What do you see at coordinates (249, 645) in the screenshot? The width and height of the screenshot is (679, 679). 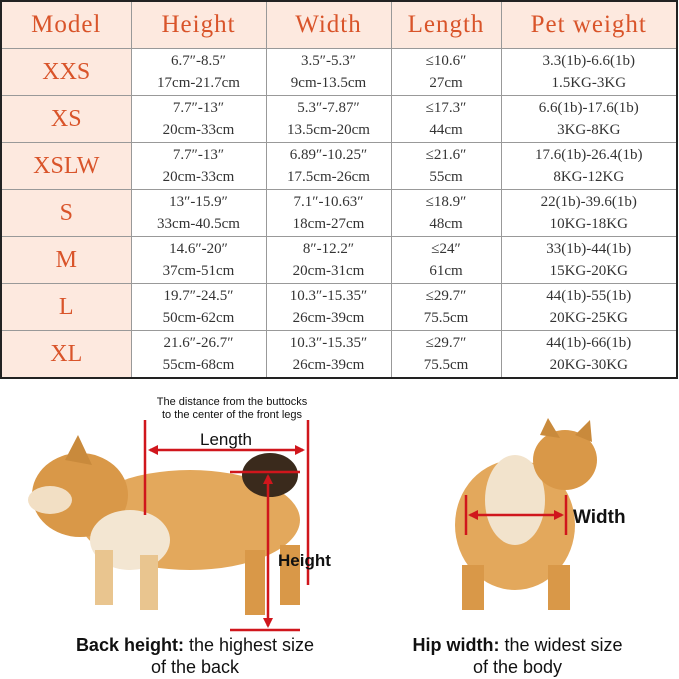 I see `back-height-caption-line1: the highest size` at bounding box center [249, 645].